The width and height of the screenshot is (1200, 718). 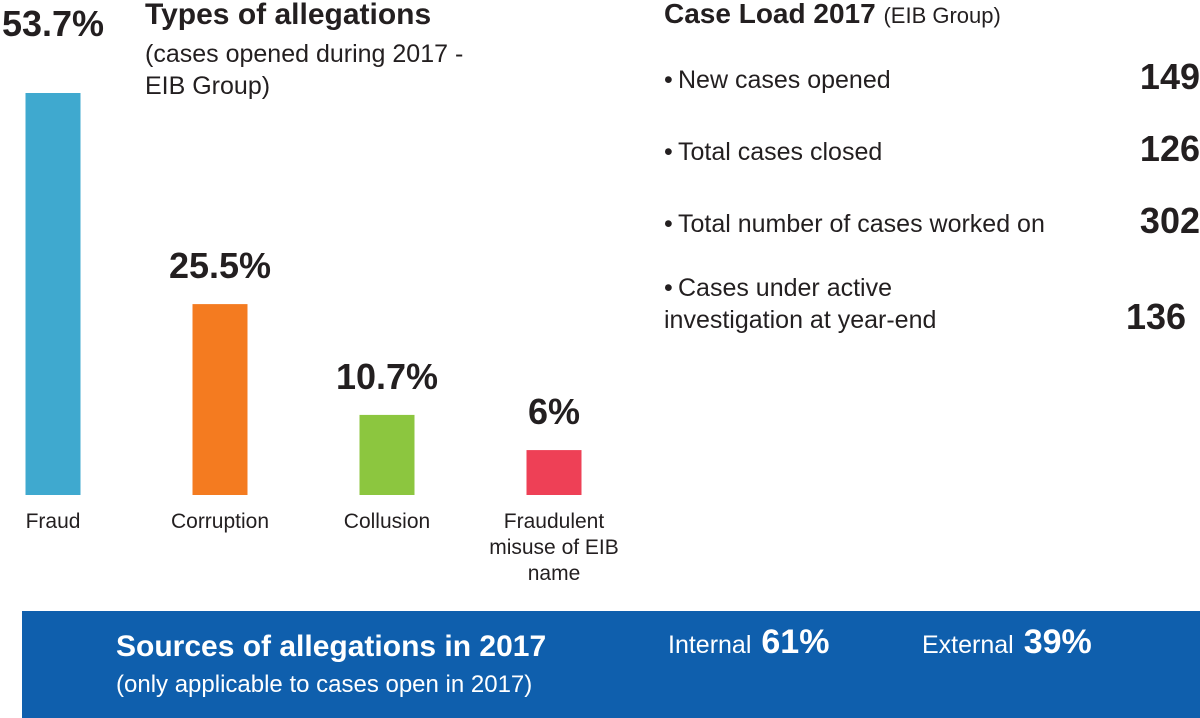 What do you see at coordinates (220, 265) in the screenshot?
I see `value-label-corruption: 25.5%` at bounding box center [220, 265].